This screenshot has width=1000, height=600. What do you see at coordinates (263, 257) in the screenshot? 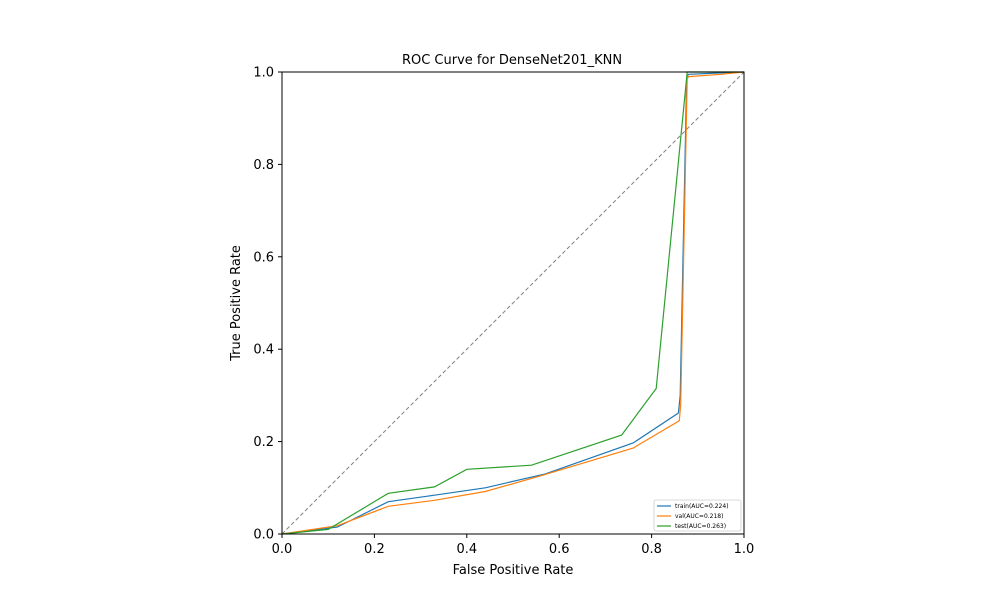
I see `y-tick-label: 0.6` at bounding box center [263, 257].